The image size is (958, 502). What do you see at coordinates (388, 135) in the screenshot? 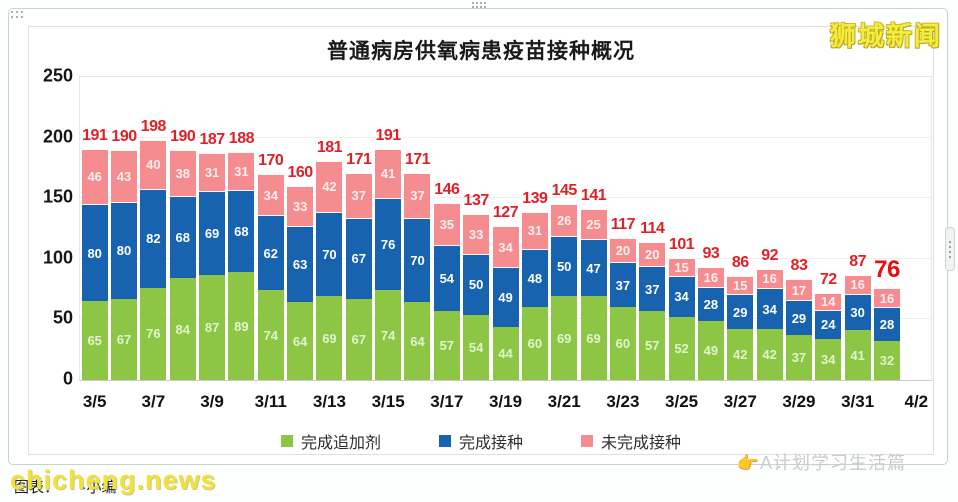
I see `bar-total-label: 191` at bounding box center [388, 135].